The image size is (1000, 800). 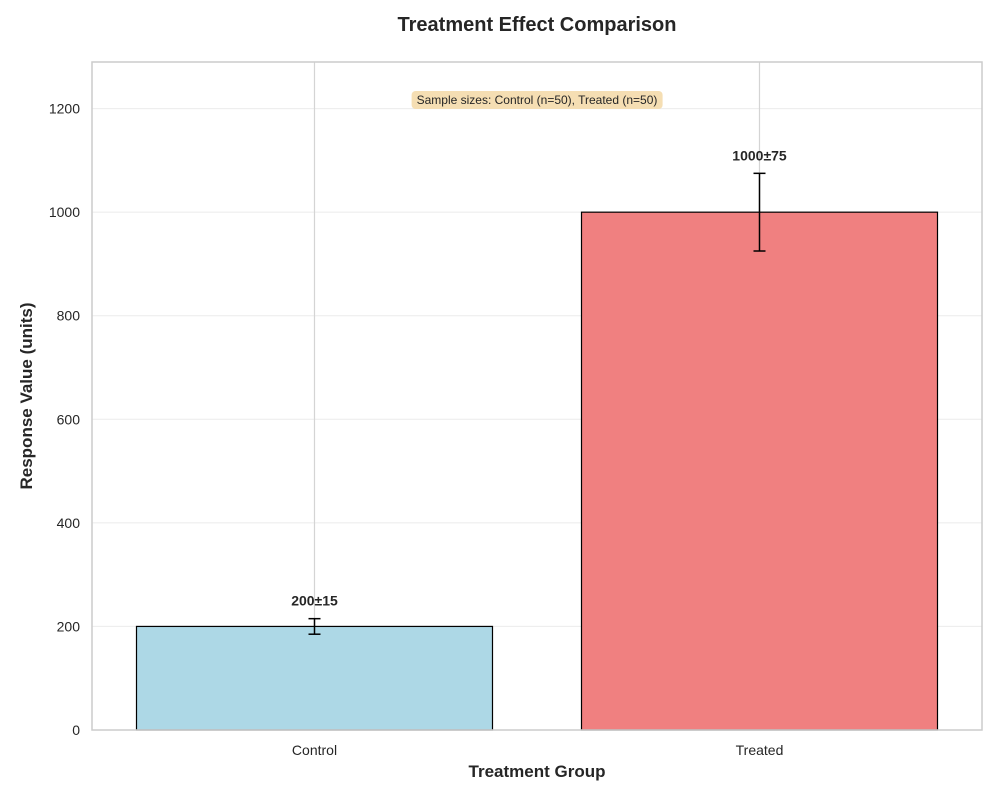 What do you see at coordinates (537, 771) in the screenshot?
I see `x-axis-label: Treatment Group` at bounding box center [537, 771].